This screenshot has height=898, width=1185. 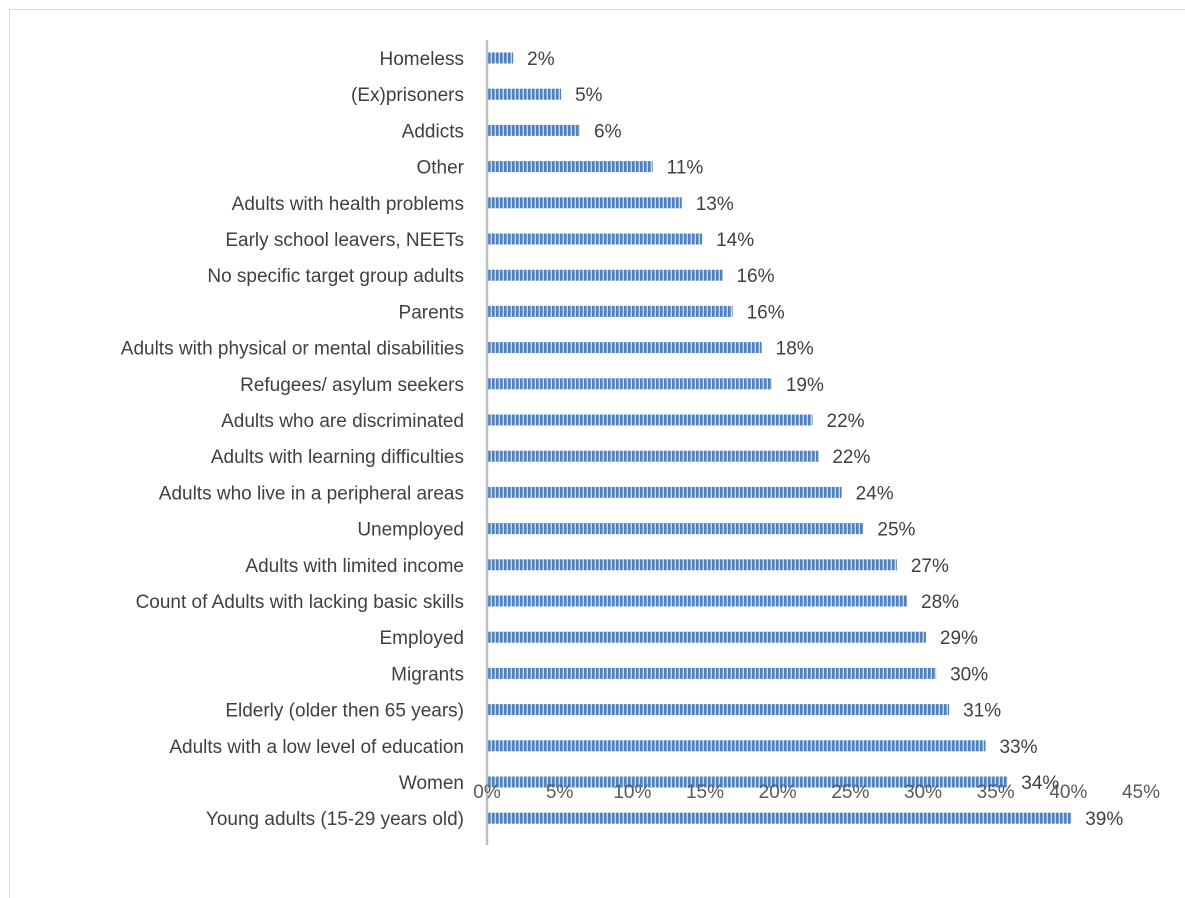 I want to click on x-tick-label: 40%, so click(x=1068, y=792).